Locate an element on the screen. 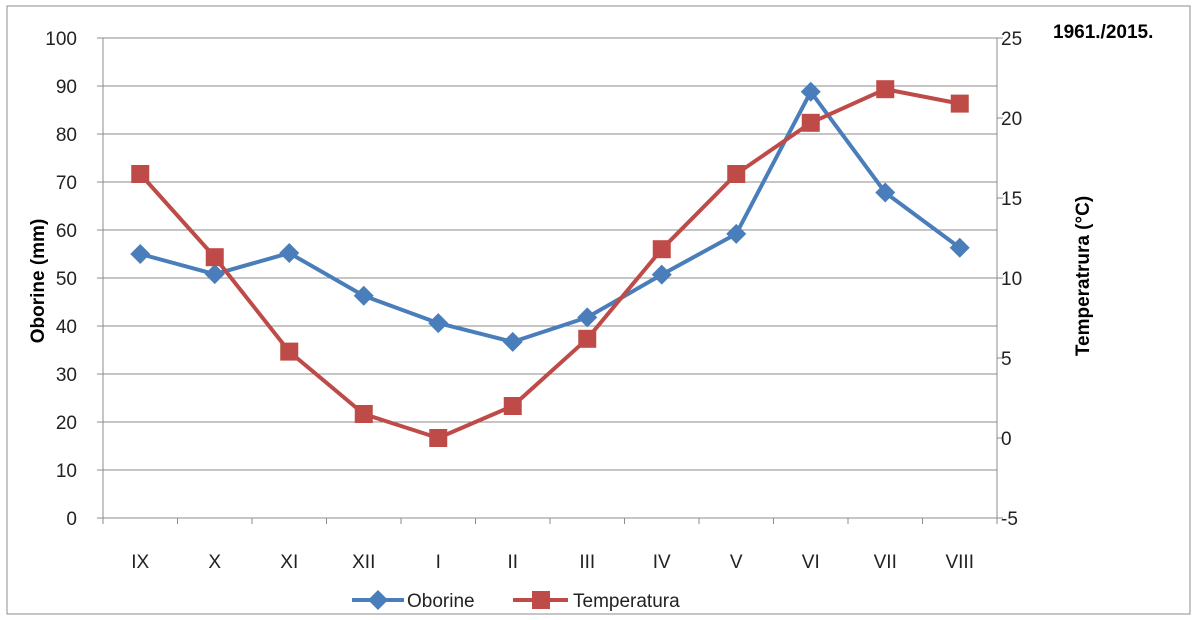  y-left-tick-label: 60 is located at coordinates (66, 231).